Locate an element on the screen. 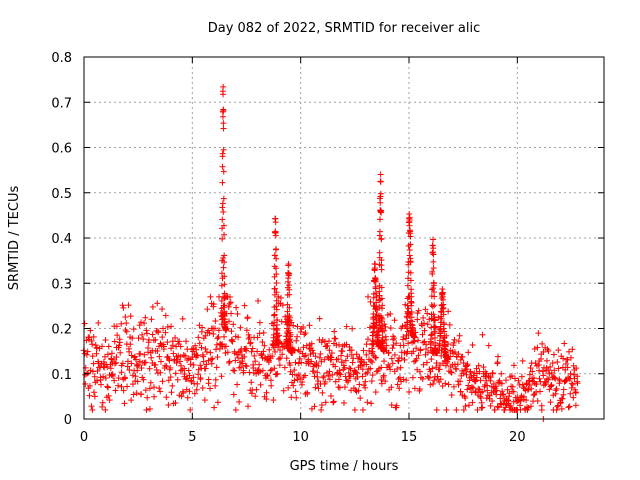  y-tick-labels: 0 0.1 0.2 0.3 0.4 0.5 0.6 0.7 0.8 is located at coordinates (61, 239).